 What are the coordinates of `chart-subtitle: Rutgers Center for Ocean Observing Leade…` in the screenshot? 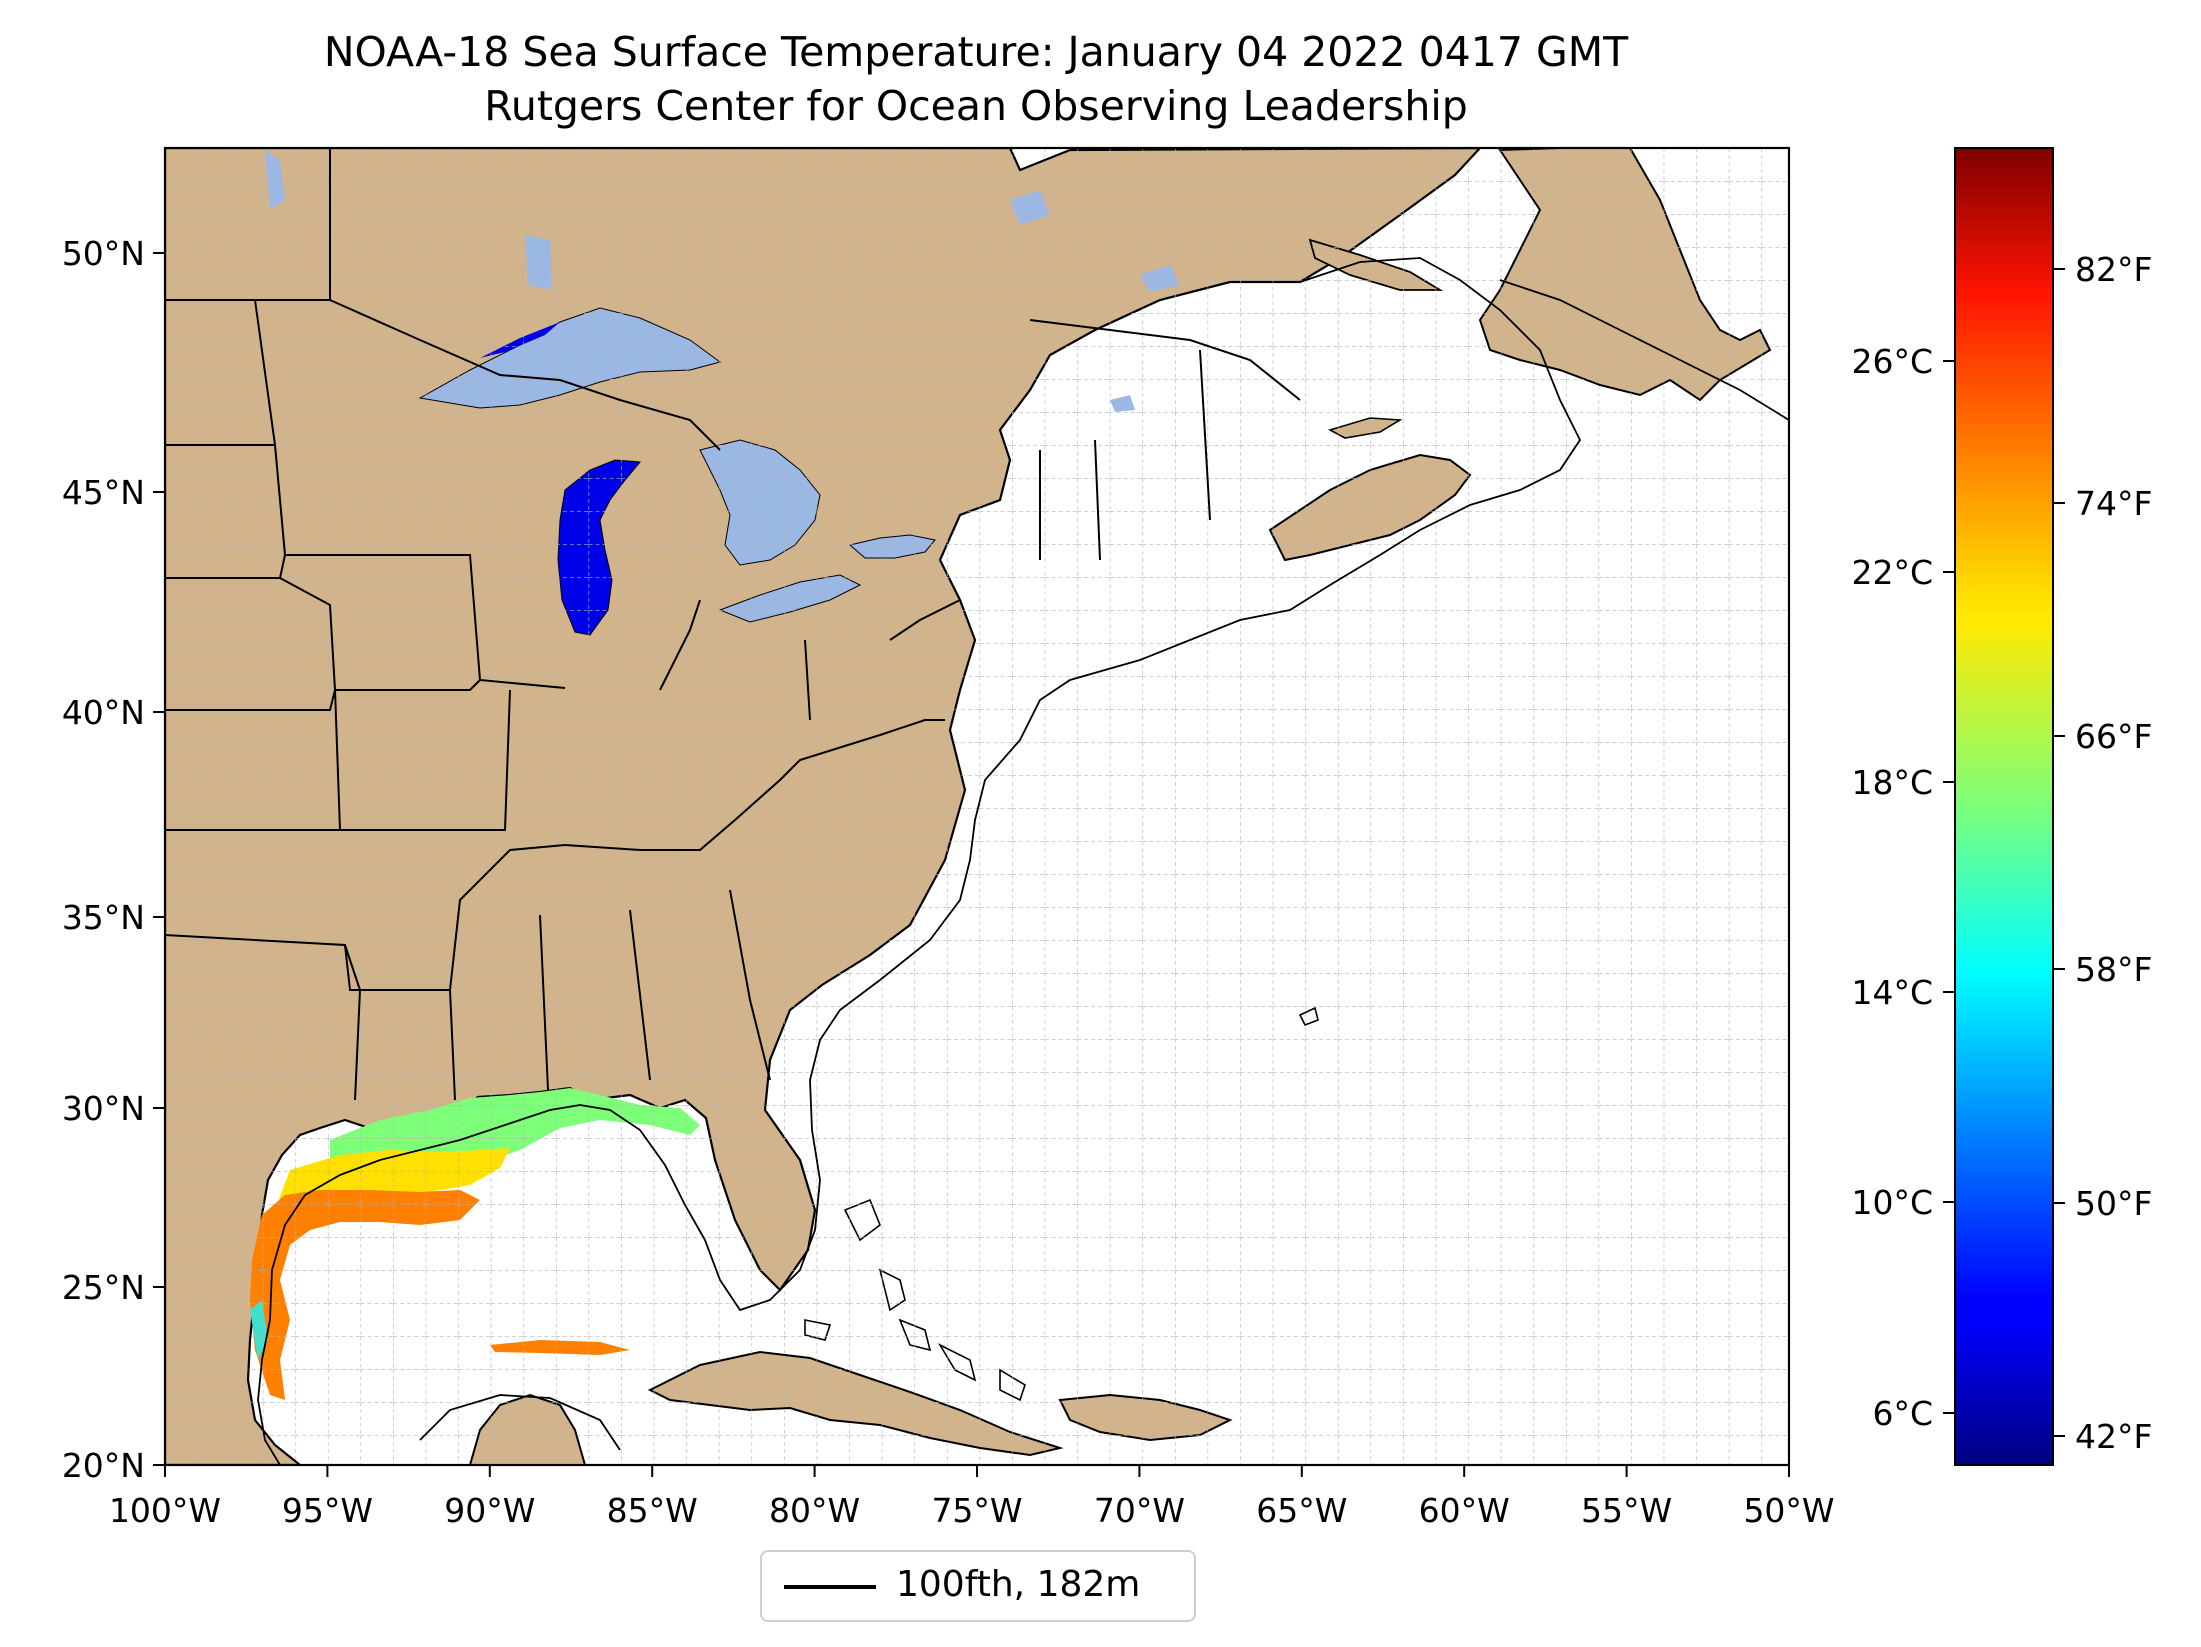 It's located at (976, 106).